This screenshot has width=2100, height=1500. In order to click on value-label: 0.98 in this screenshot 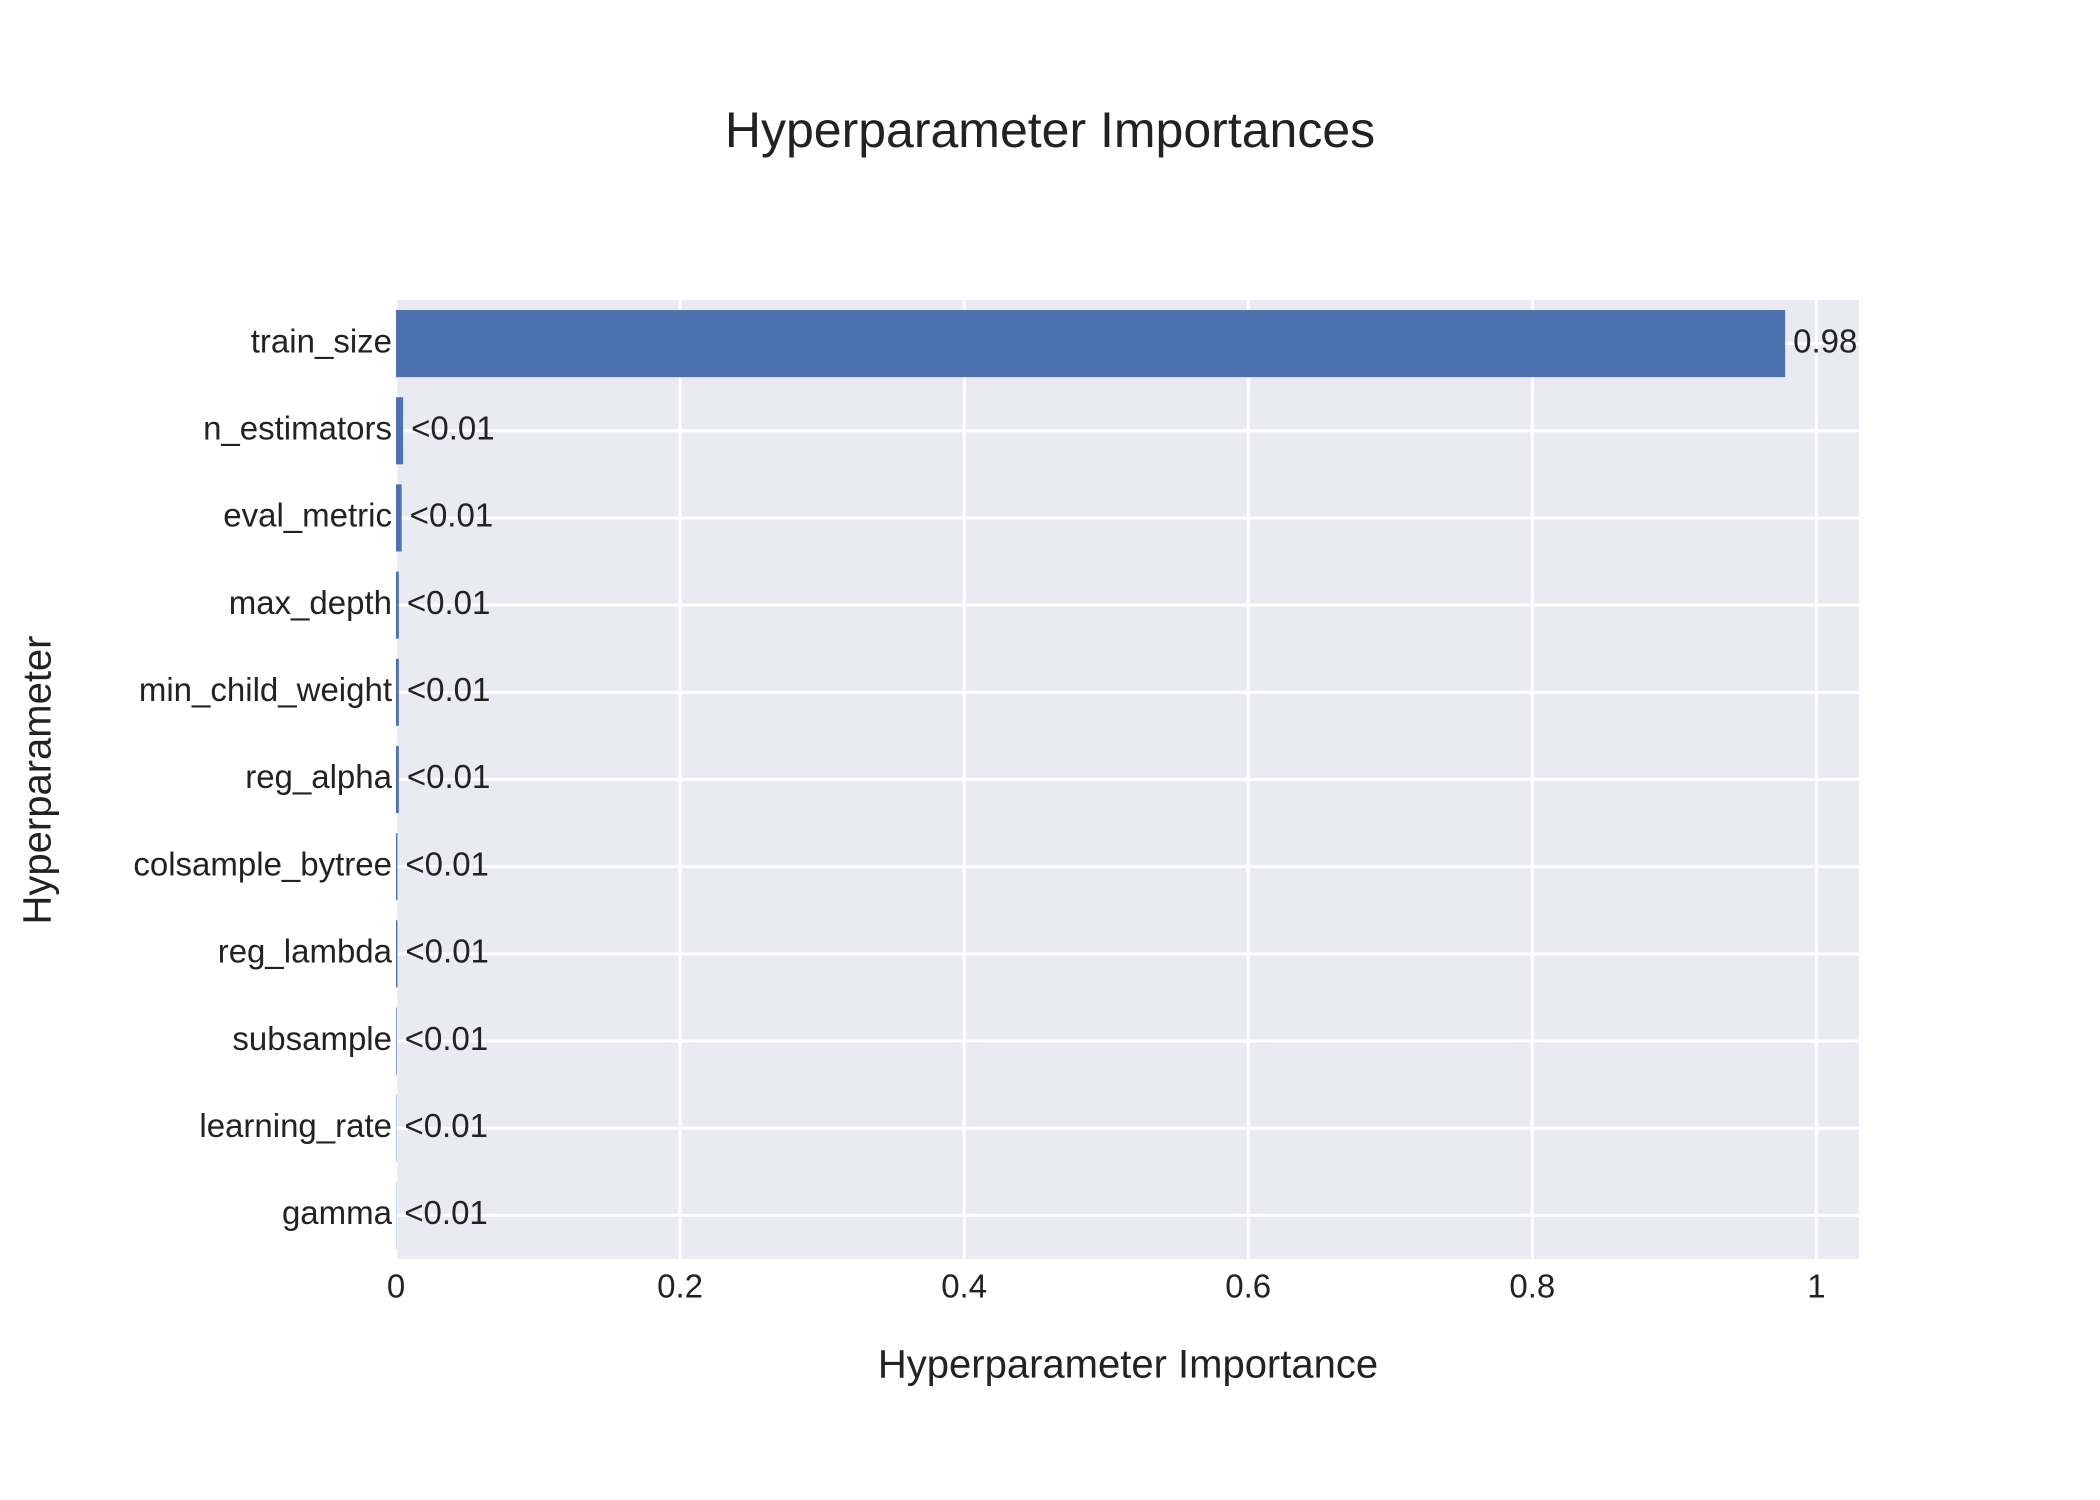, I will do `click(1825, 340)`.